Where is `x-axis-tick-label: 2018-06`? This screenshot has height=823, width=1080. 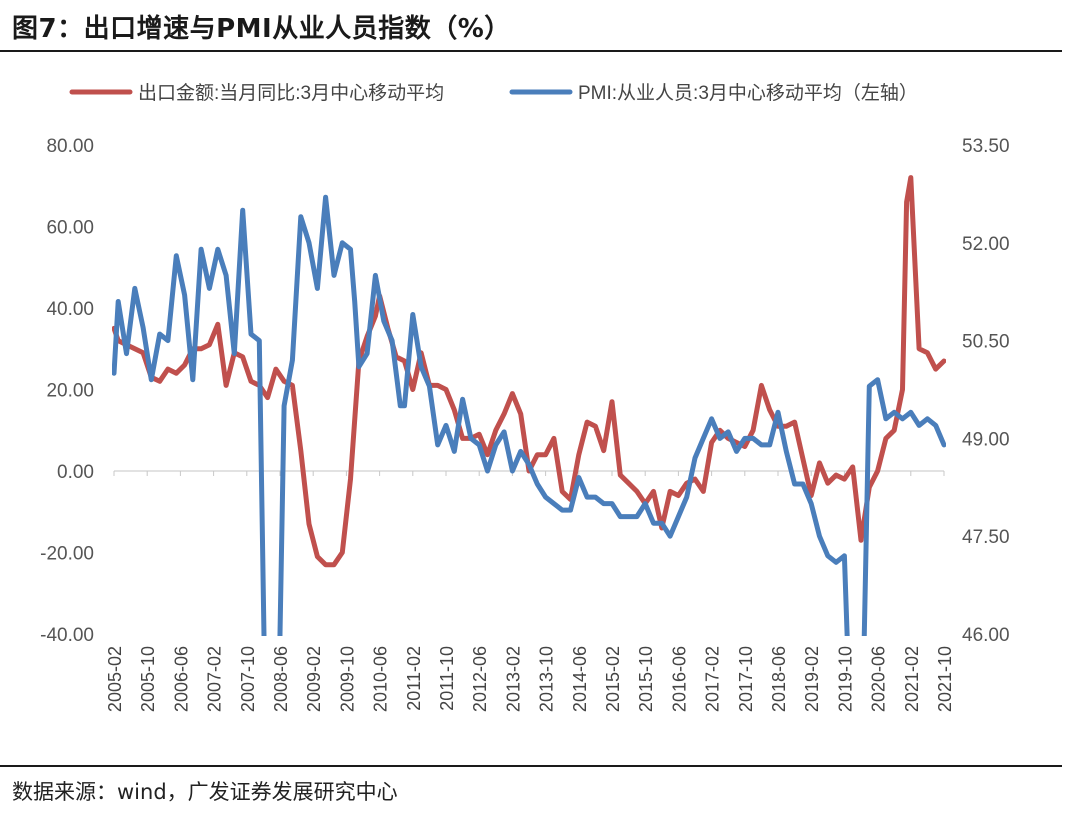 x-axis-tick-label: 2018-06 is located at coordinates (779, 679).